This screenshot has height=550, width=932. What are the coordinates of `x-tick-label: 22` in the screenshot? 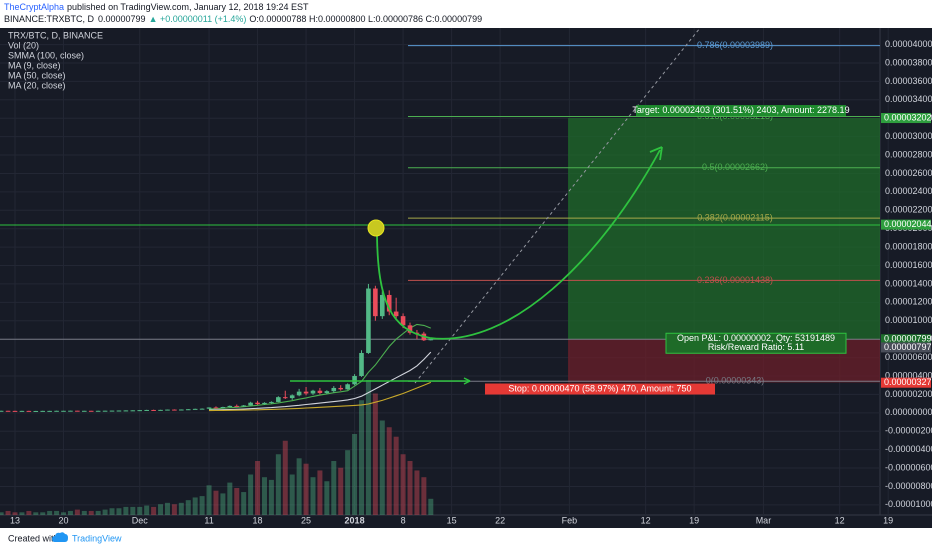 It's located at (500, 520).